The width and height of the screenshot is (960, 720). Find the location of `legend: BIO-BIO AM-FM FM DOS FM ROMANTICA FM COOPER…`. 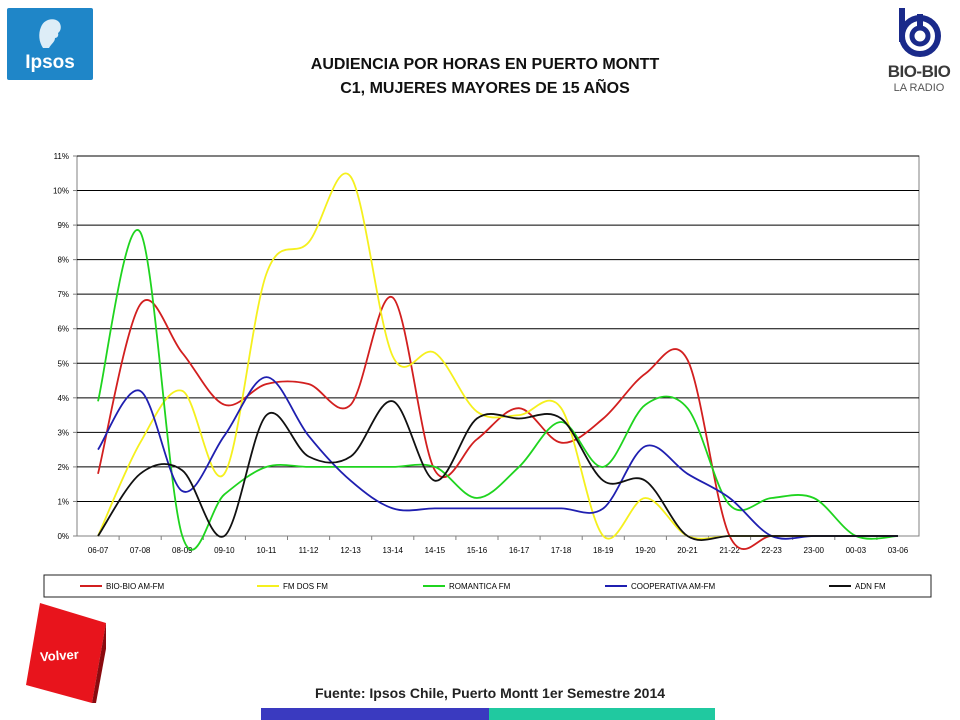

legend: BIO-BIO AM-FM FM DOS FM ROMANTICA FM COOPER… is located at coordinates (483, 586).